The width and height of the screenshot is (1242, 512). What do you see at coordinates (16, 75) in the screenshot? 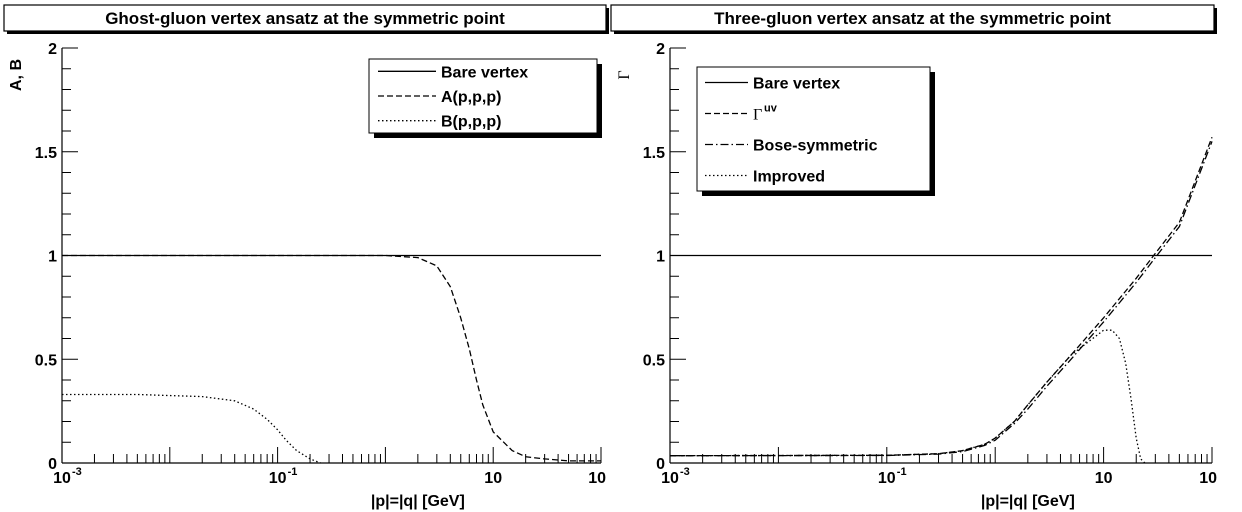
I see `y-axis-label: A, B` at bounding box center [16, 75].